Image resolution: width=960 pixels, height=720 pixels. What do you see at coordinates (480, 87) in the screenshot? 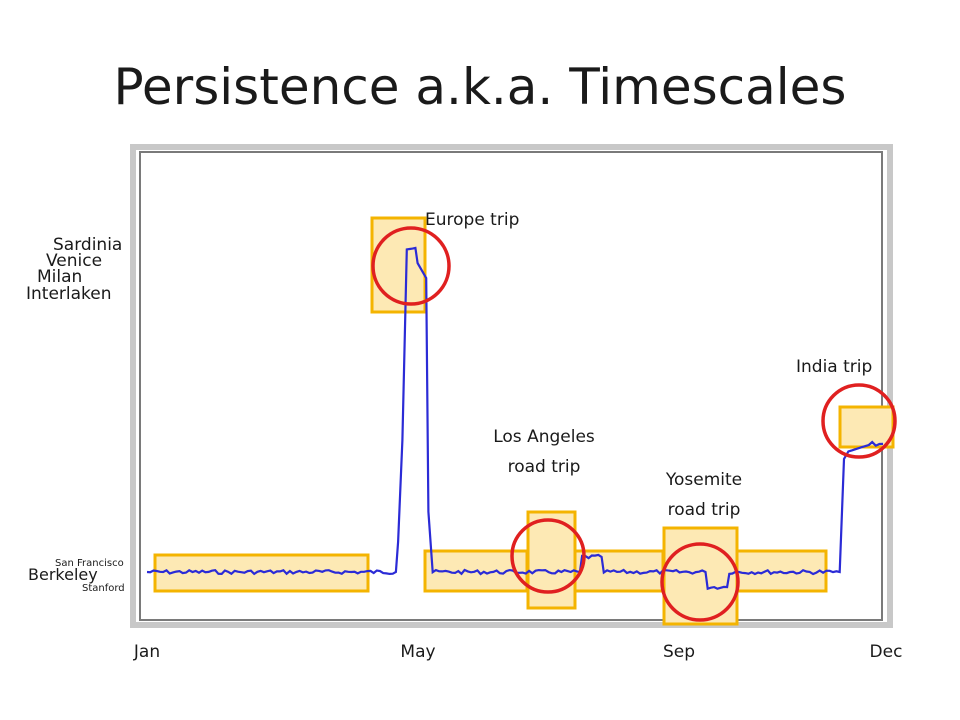
I see `page-title: Persistence a.k.a. Timescales` at bounding box center [480, 87].